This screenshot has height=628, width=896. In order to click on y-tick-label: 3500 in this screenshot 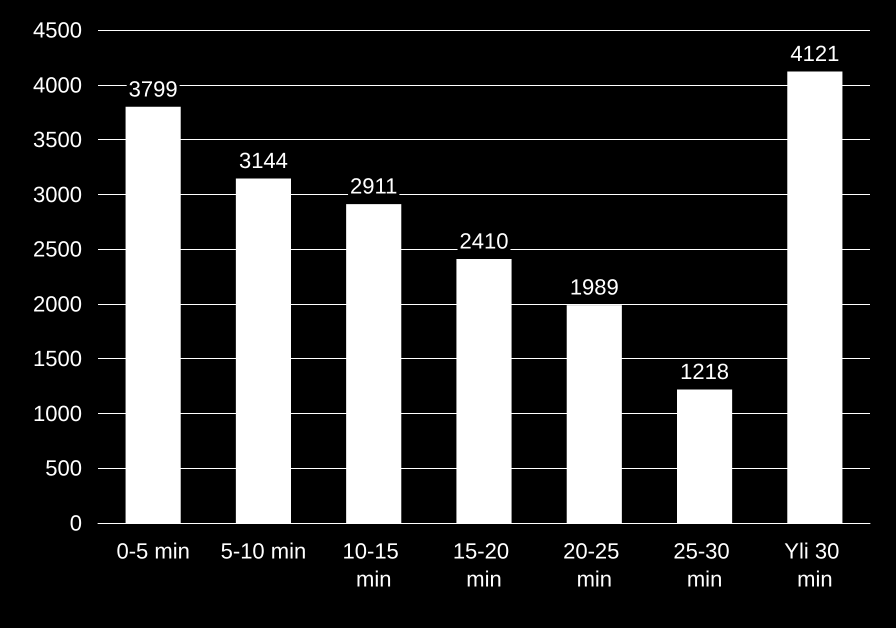, I will do `click(57, 139)`.